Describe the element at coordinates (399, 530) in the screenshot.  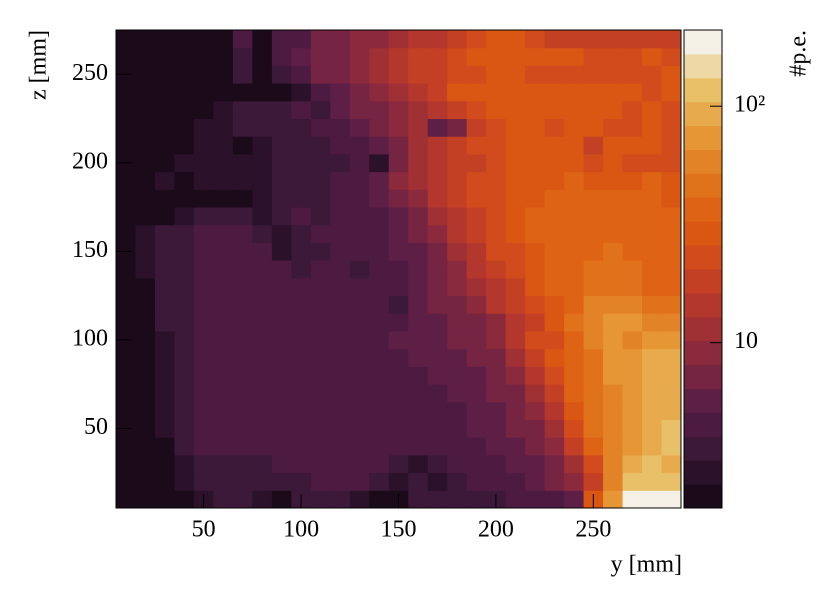
I see `x-tick-label: 150` at that location.